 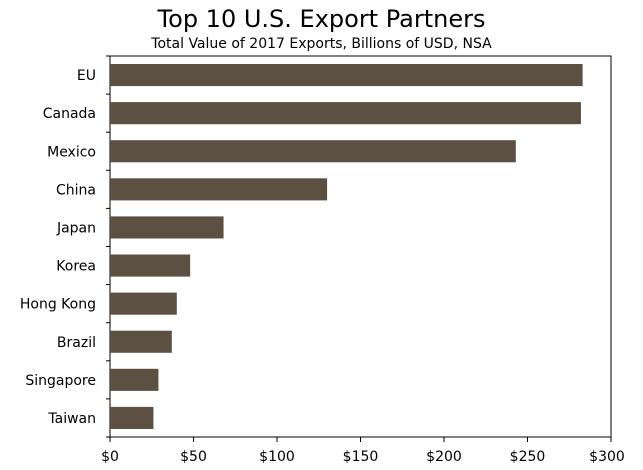 What do you see at coordinates (76, 228) in the screenshot?
I see `category-label: Japan` at bounding box center [76, 228].